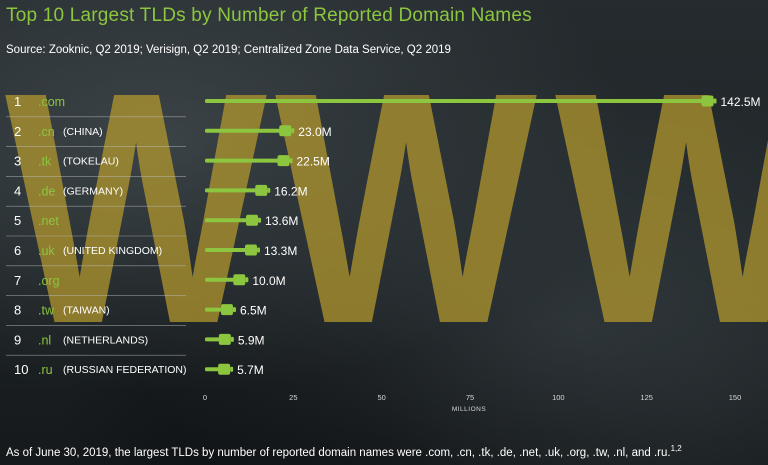 The width and height of the screenshot is (768, 465). What do you see at coordinates (205, 397) in the screenshot?
I see `x-tick-label: 0` at bounding box center [205, 397].